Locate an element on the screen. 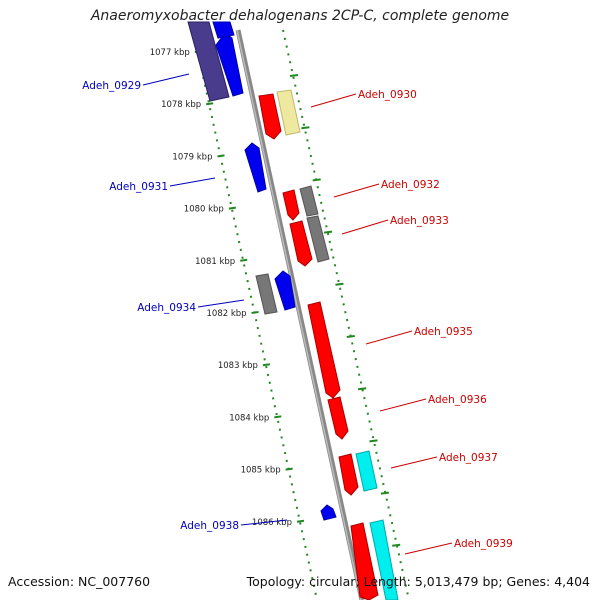 The image size is (600, 600). gene-label-adeh-0938: Adeh_0938 is located at coordinates (209, 526).